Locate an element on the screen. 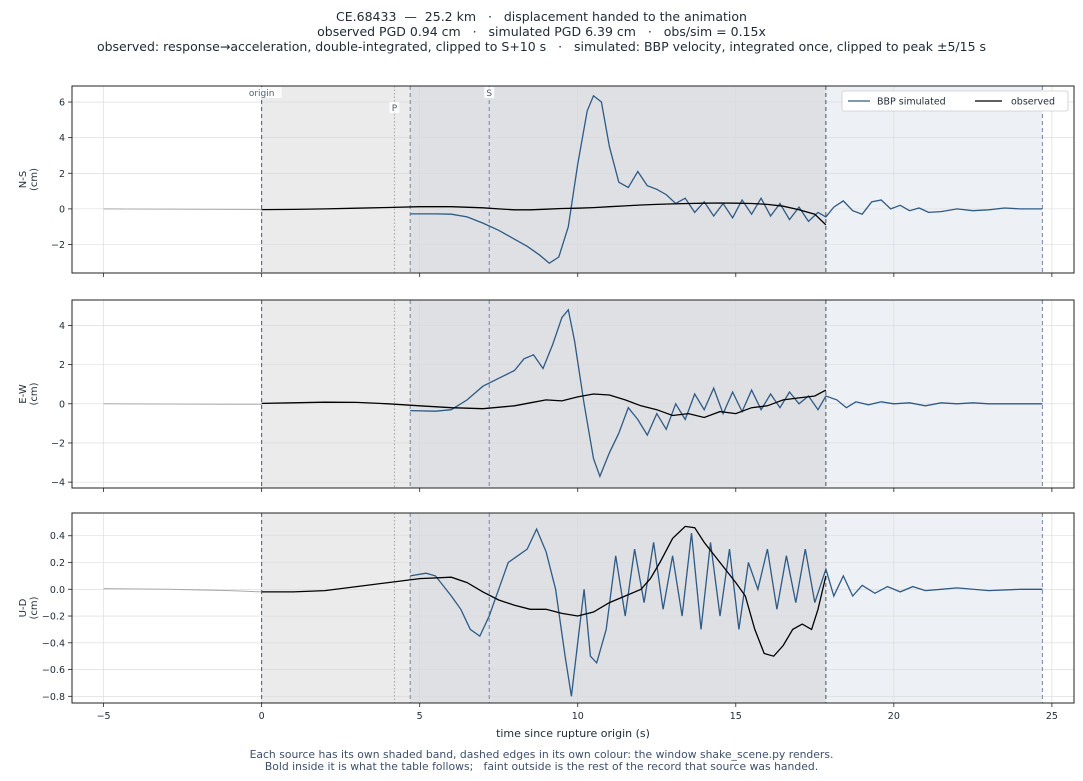 The width and height of the screenshot is (1083, 781). marker-label-p: P is located at coordinates (395, 109).